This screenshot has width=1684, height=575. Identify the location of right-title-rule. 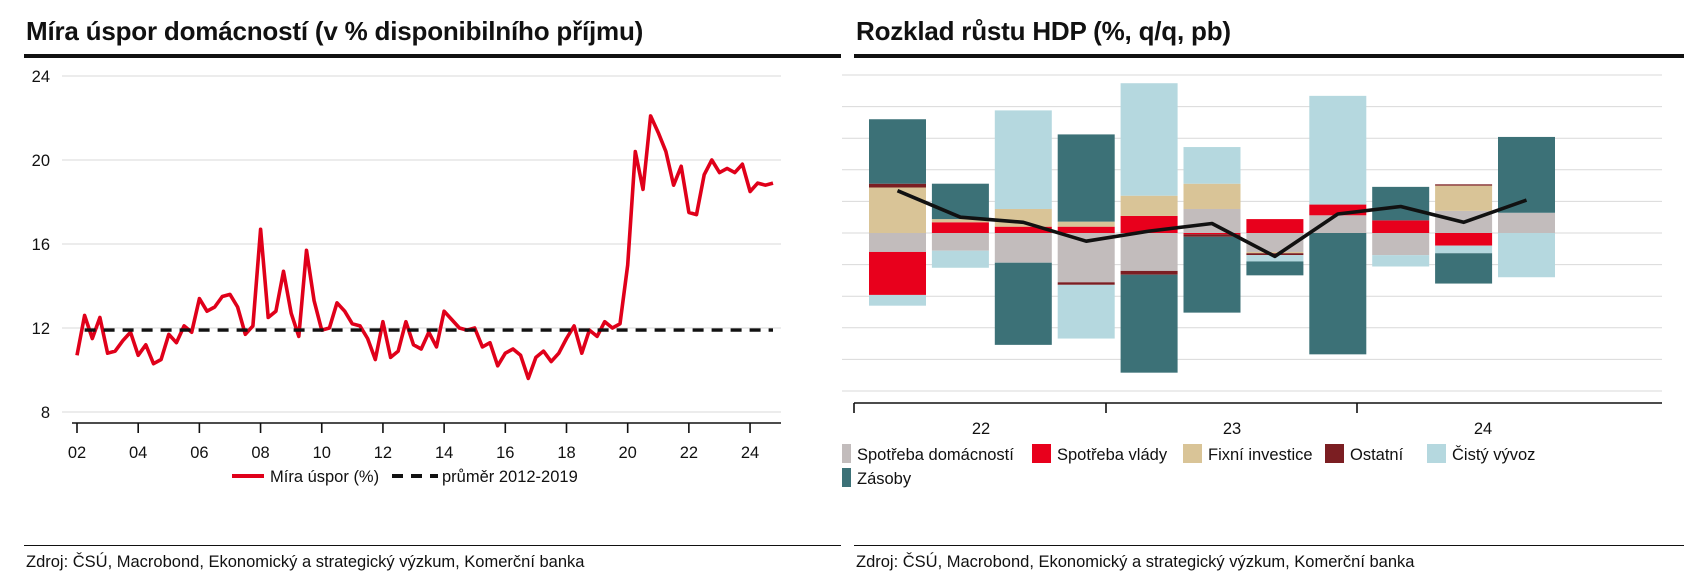
(1269, 56).